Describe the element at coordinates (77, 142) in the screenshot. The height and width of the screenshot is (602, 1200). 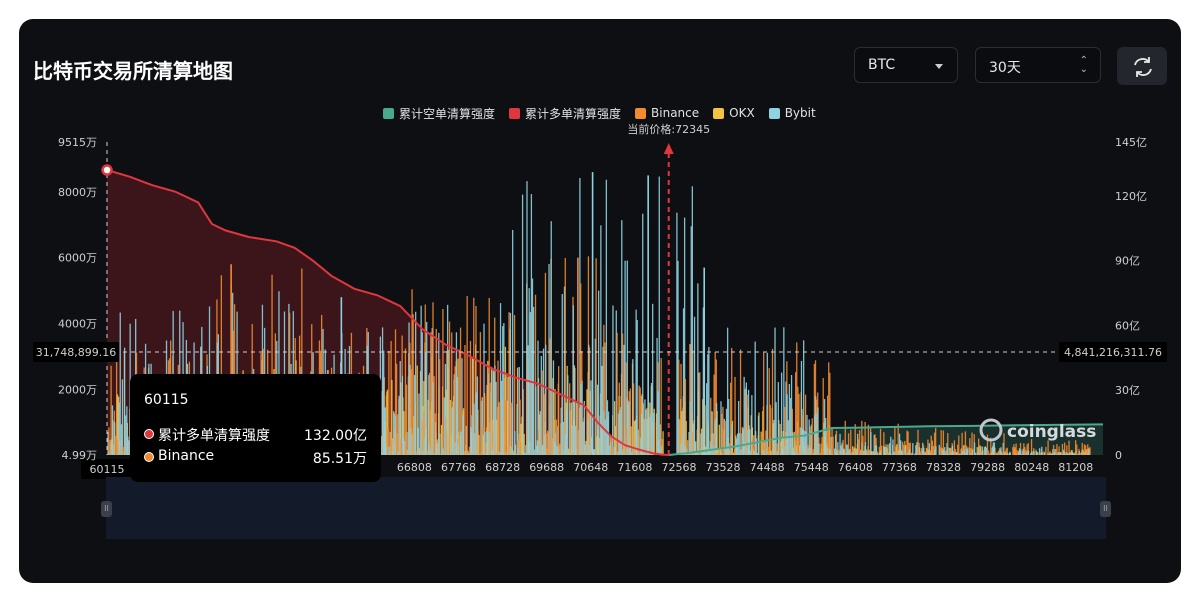
I see `y-left-tick-label: 9515万` at that location.